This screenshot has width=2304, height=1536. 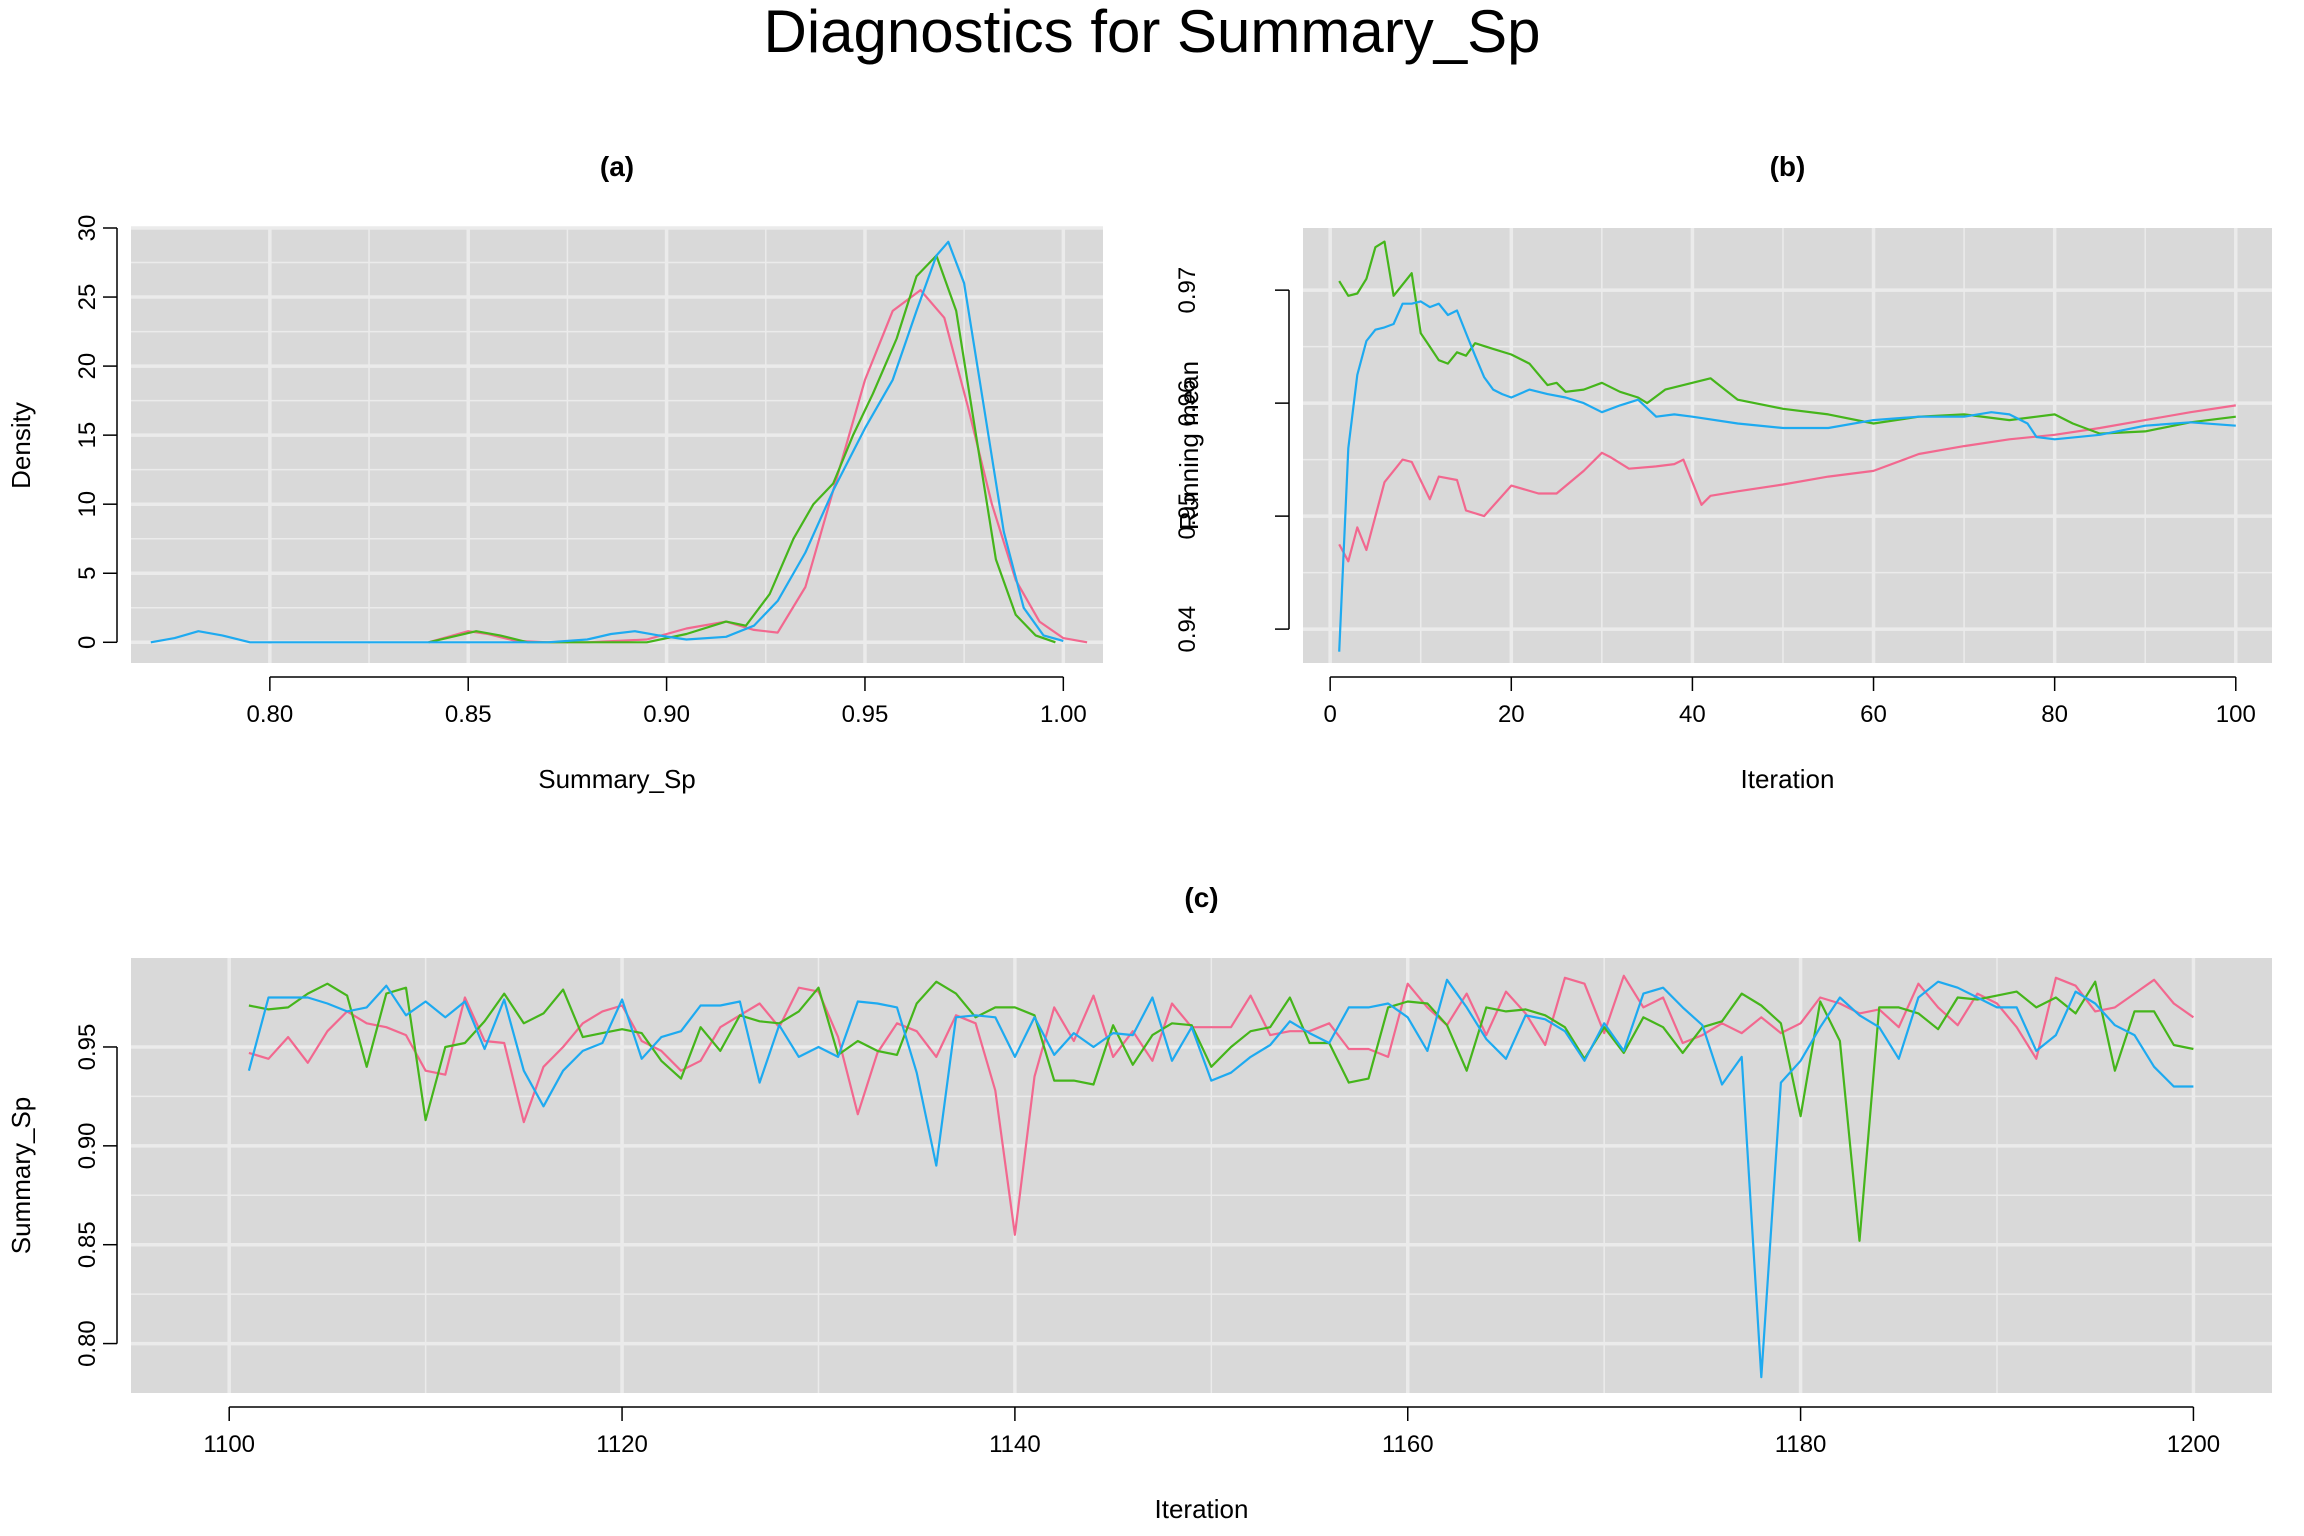 What do you see at coordinates (1511, 714) in the screenshot?
I see `x-tick-label: 20` at bounding box center [1511, 714].